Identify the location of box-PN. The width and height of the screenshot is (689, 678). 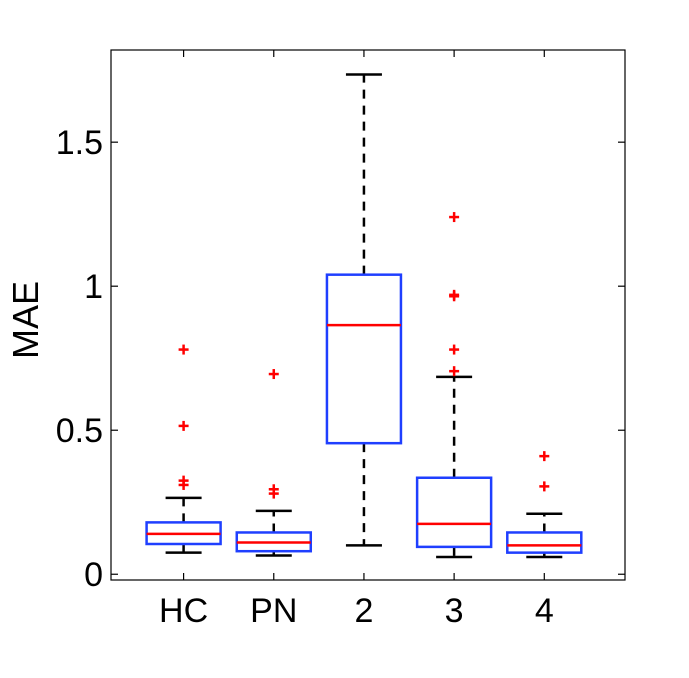
(274, 463).